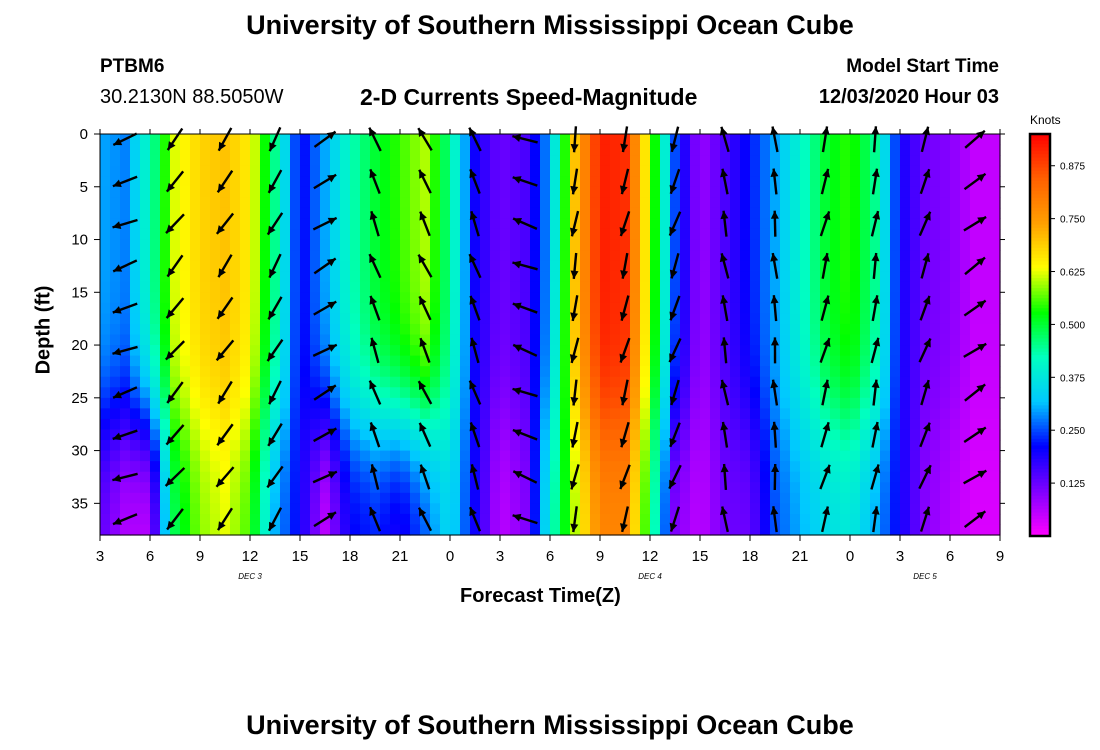  What do you see at coordinates (450, 556) in the screenshot?
I see `x-tick-label: 0` at bounding box center [450, 556].